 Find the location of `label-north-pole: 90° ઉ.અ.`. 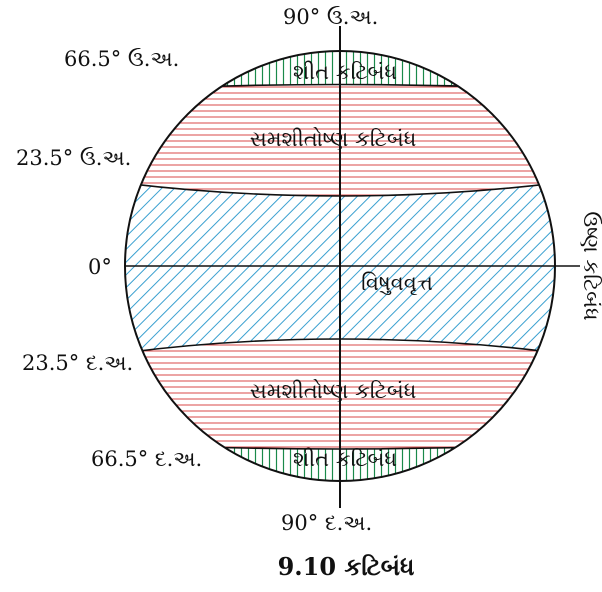

label-north-pole: 90° ઉ.અ. is located at coordinates (330, 17).